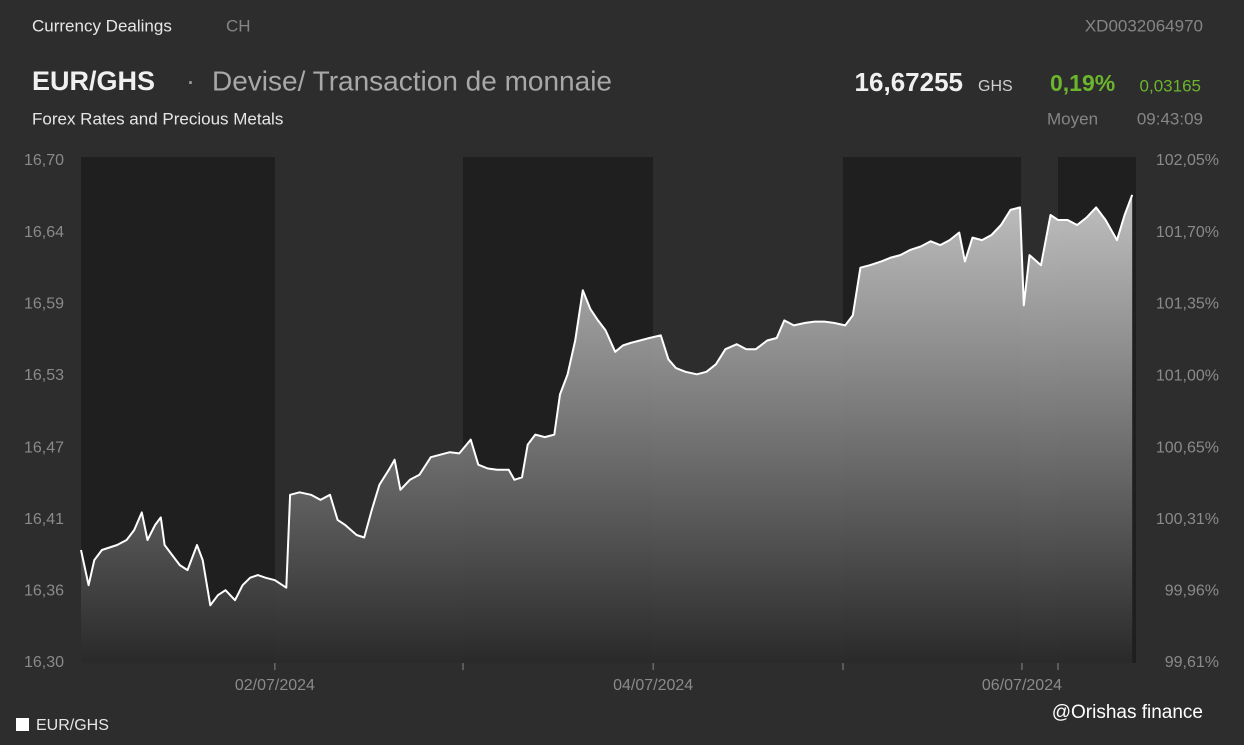 The height and width of the screenshot is (745, 1244). I want to click on subtitle: Forex Rates and Precious Metals, so click(157, 118).